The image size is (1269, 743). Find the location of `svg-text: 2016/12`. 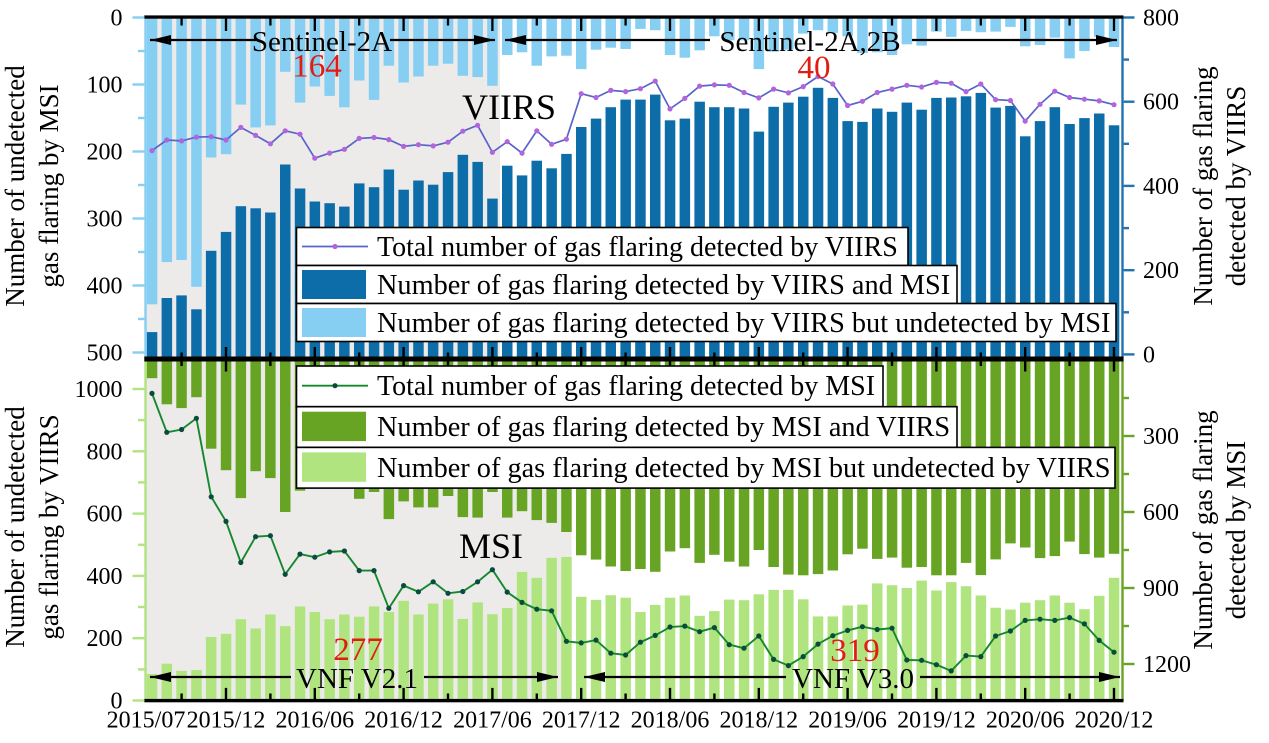

svg-text: 2016/12 is located at coordinates (403, 721).